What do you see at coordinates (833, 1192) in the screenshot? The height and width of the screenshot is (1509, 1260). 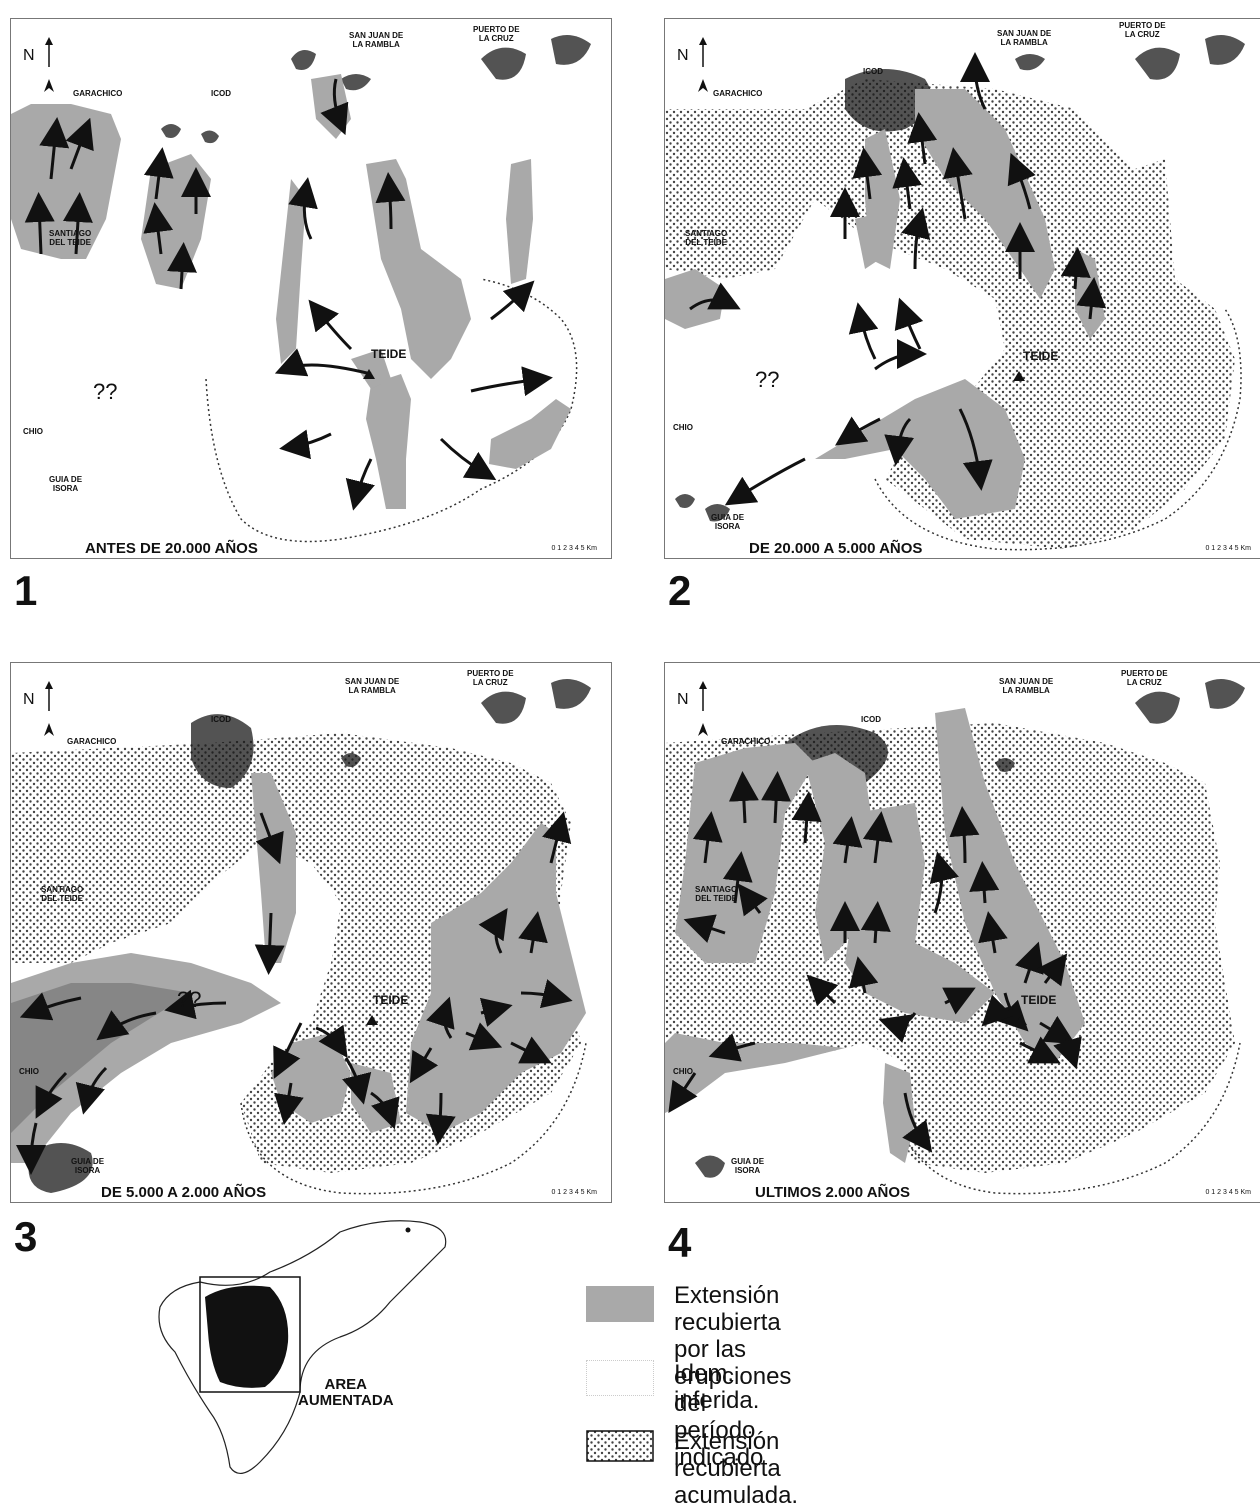 I see `period-label: ULTIMOS 2.000 AÑOS` at bounding box center [833, 1192].